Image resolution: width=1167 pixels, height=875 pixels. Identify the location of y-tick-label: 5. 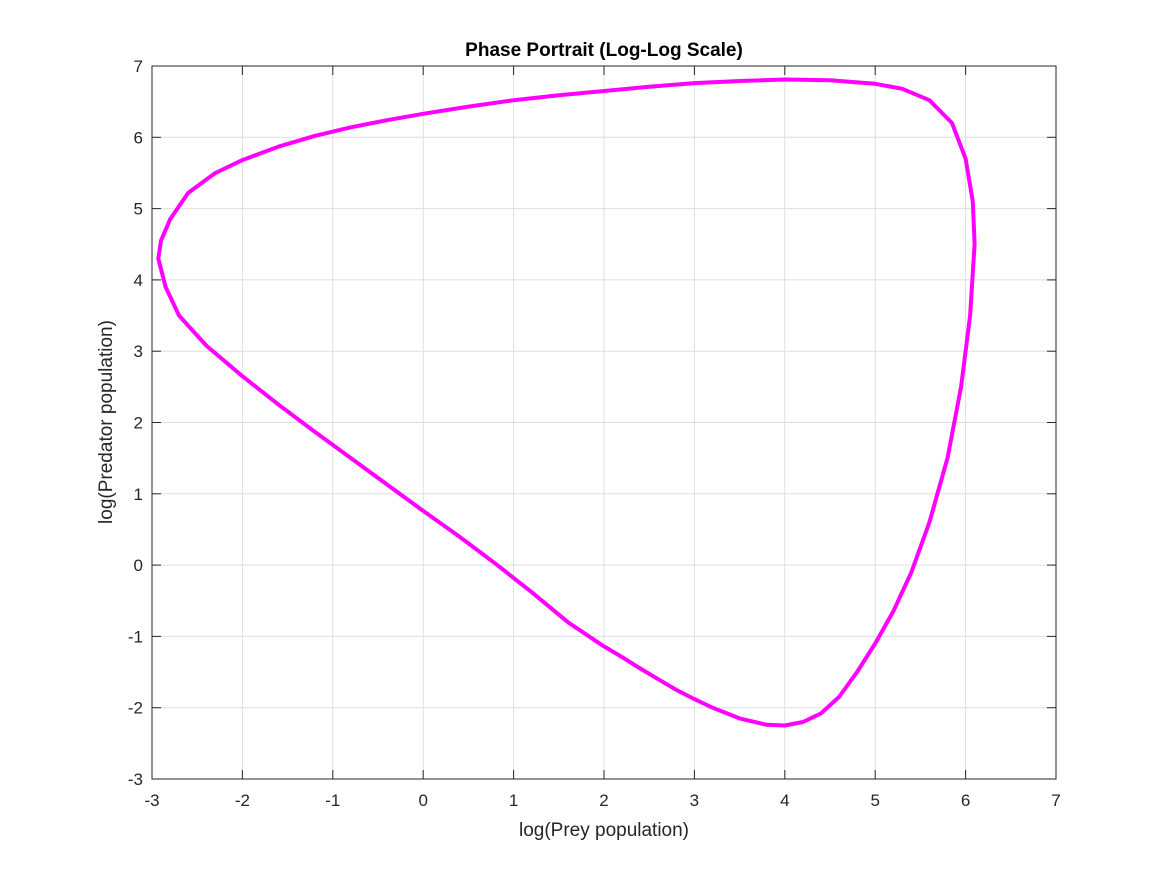
(138, 209).